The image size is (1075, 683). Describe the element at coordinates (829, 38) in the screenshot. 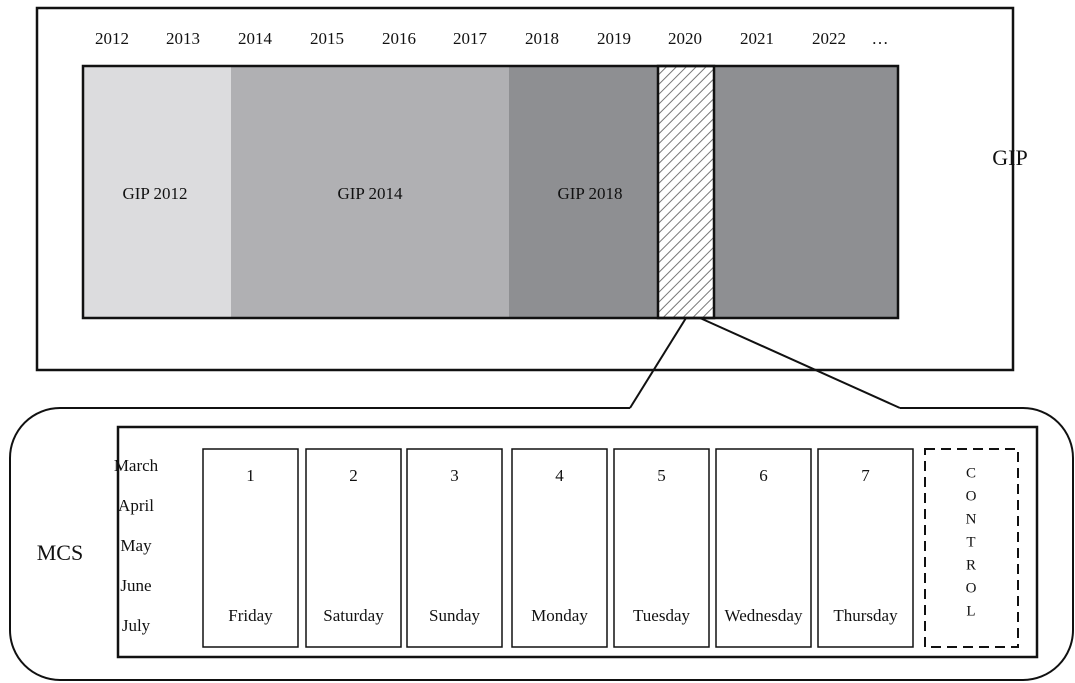

I see `year-label: 2022` at that location.